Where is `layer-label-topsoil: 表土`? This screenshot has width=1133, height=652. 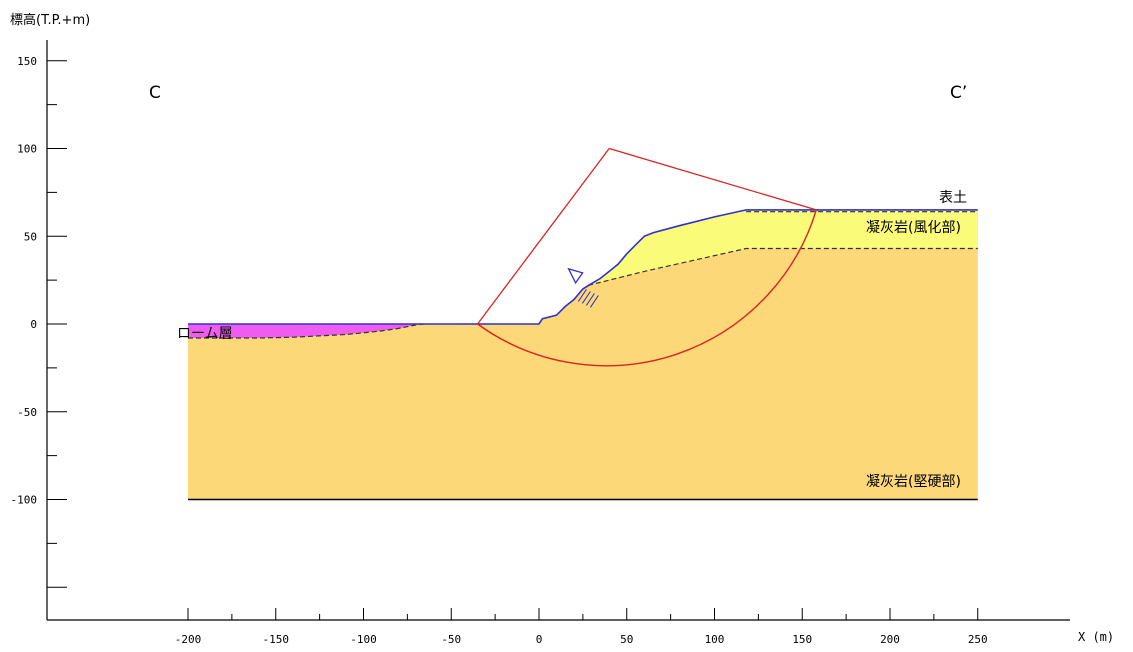 layer-label-topsoil: 表土 is located at coordinates (953, 198).